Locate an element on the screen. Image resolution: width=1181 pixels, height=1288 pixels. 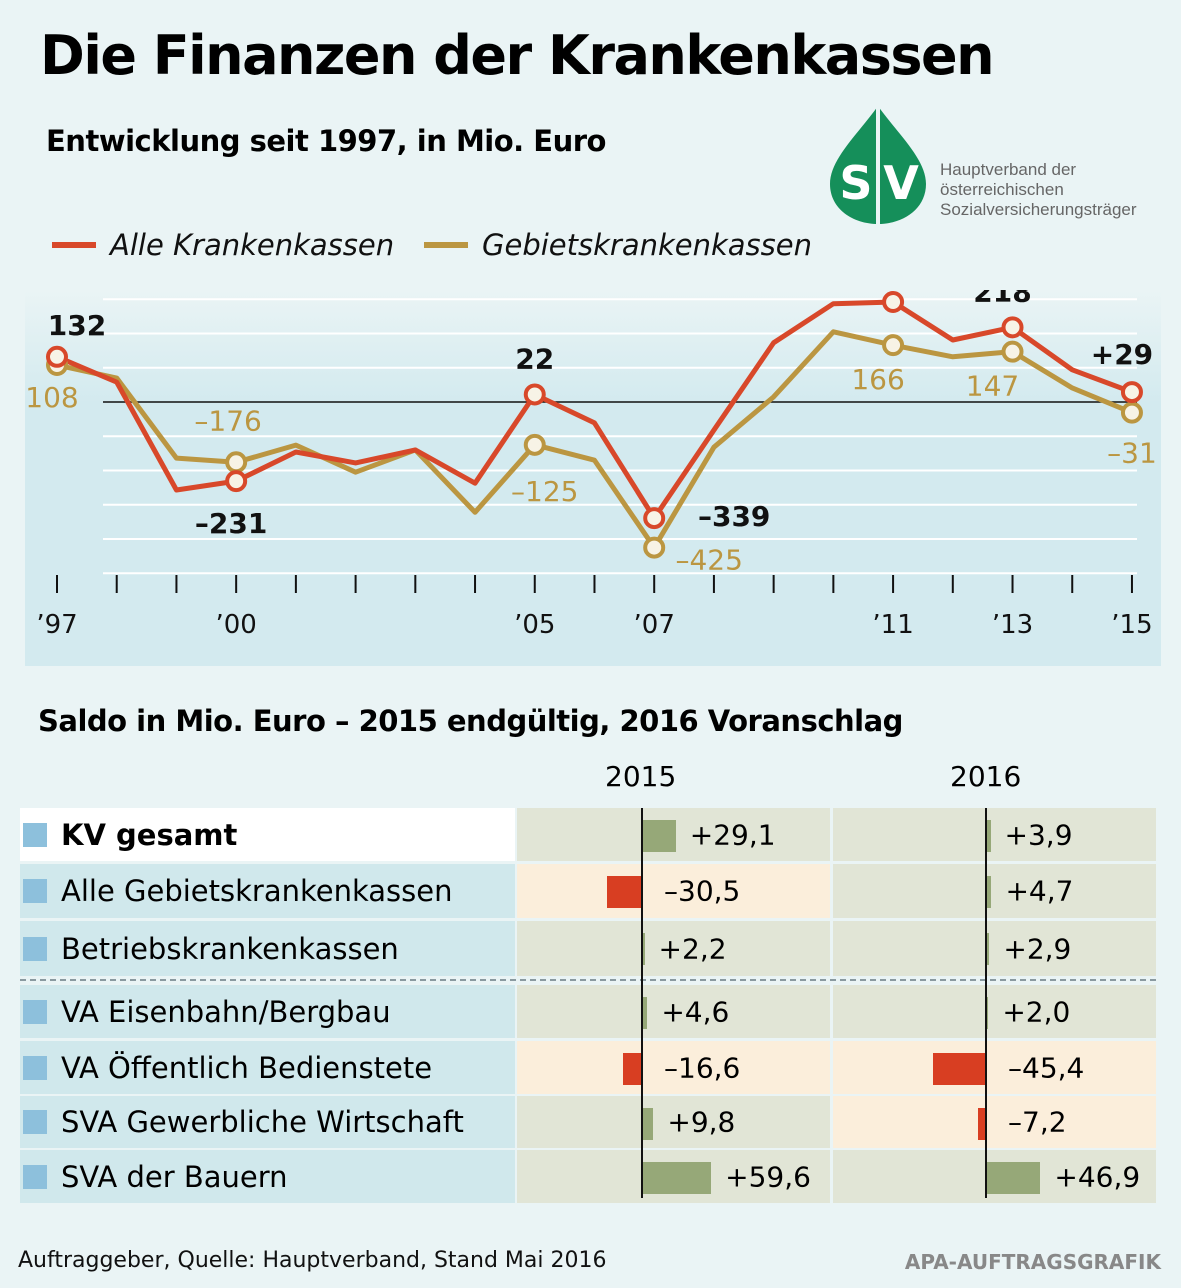
bar-value-label: +4,6 is located at coordinates (695, 1011).